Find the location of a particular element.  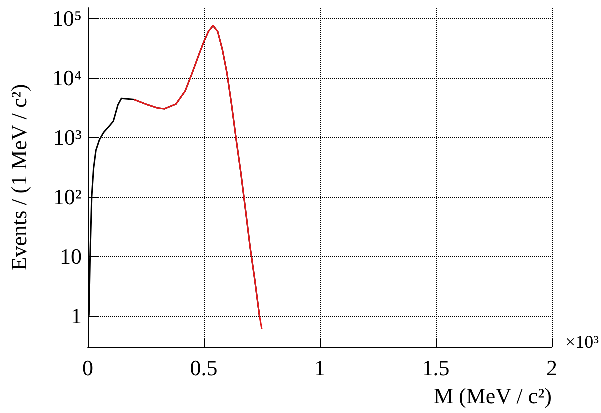

y-tick-label: 10³ is located at coordinates (67, 137).